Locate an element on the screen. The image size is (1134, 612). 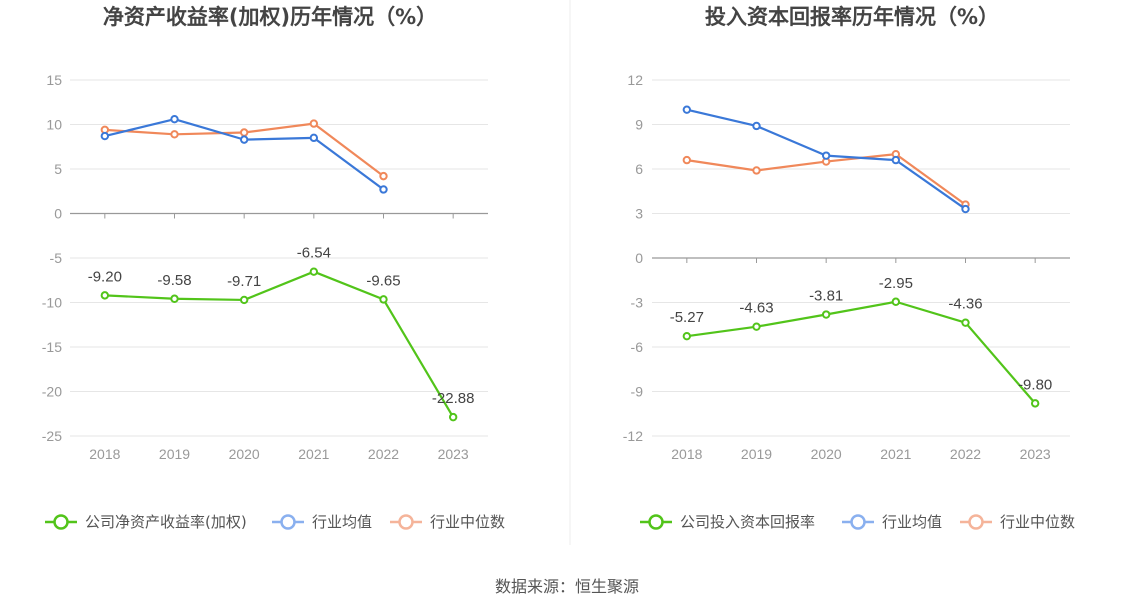
data-label: -9.65 is located at coordinates (383, 280).